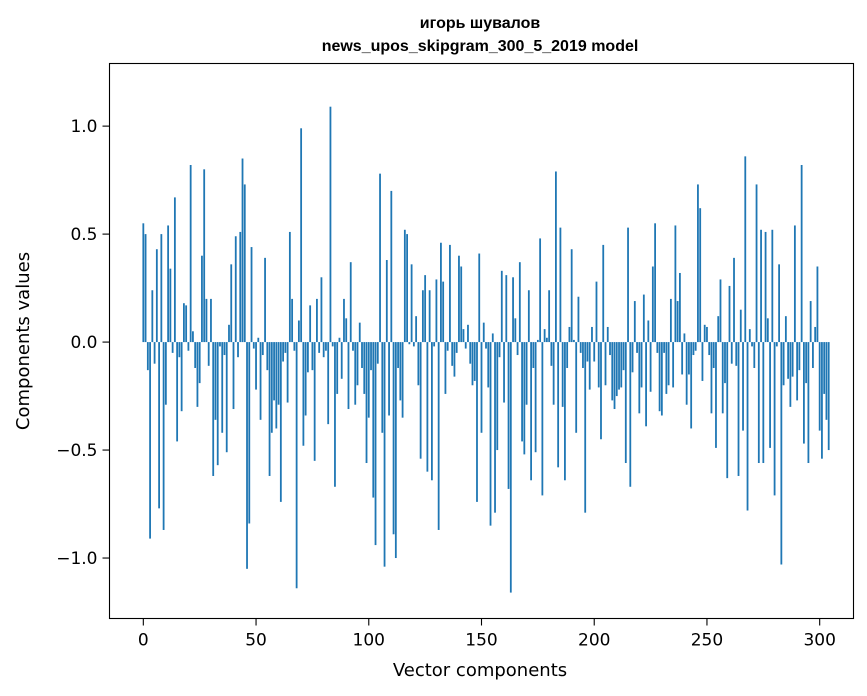  I want to click on chart-subtitle: news_upos_skipgram_300_5_2019 model, so click(480, 46).